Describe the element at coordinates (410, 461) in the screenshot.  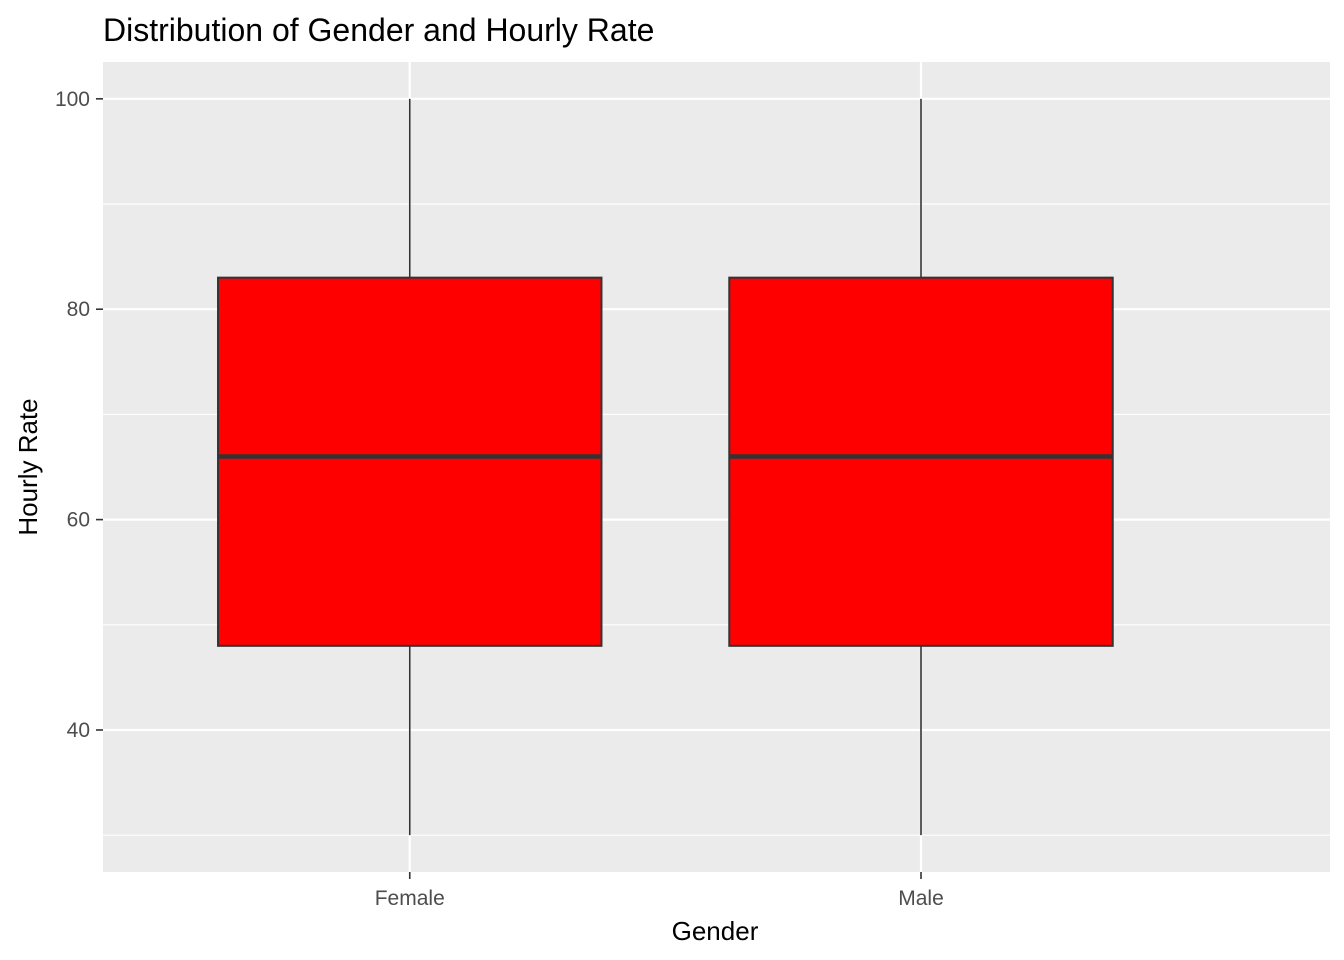
I see `box-female` at that location.